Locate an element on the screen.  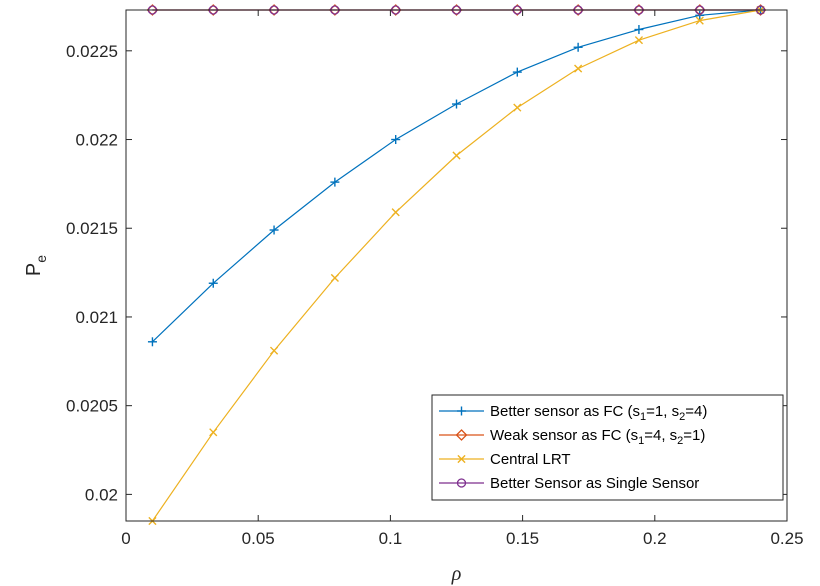
legend-entry-4: Better Sensor as Single Sensor is located at coordinates (569, 483).